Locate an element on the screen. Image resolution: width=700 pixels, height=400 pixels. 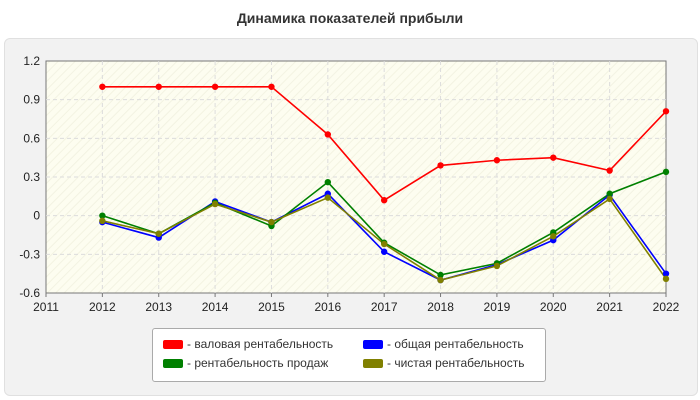
legend-label: - общая рентабельность is located at coordinates (455, 344).